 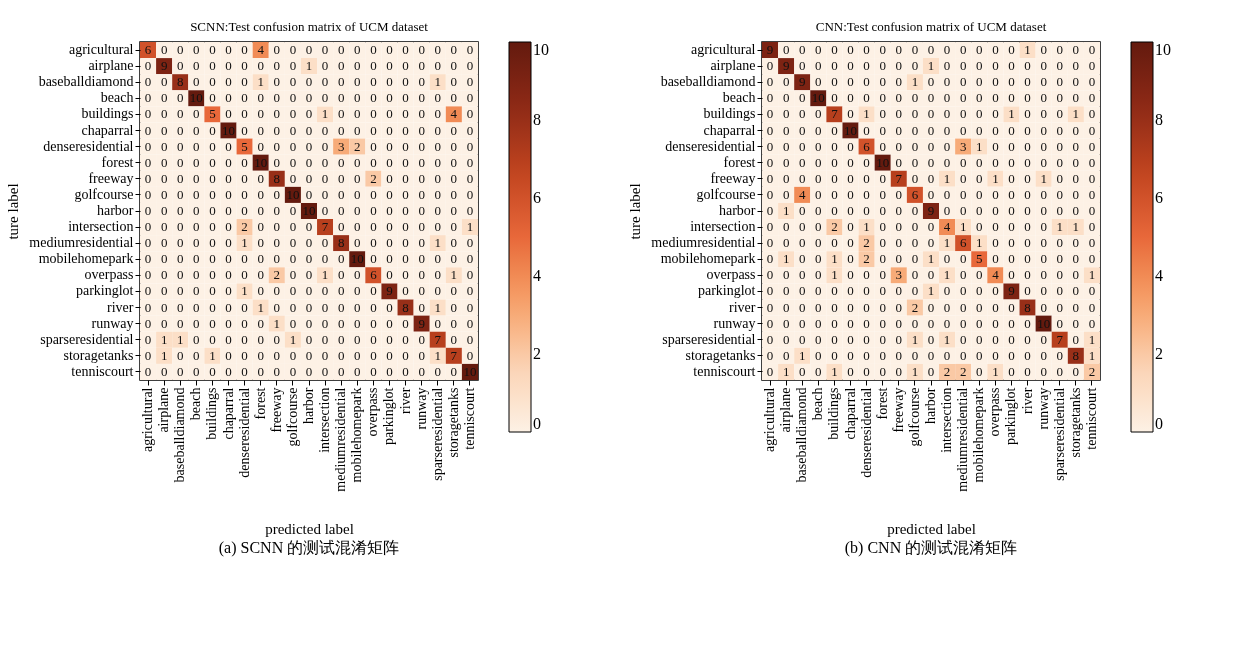 I want to click on y-tick-label: harbor, so click(x=115, y=210).